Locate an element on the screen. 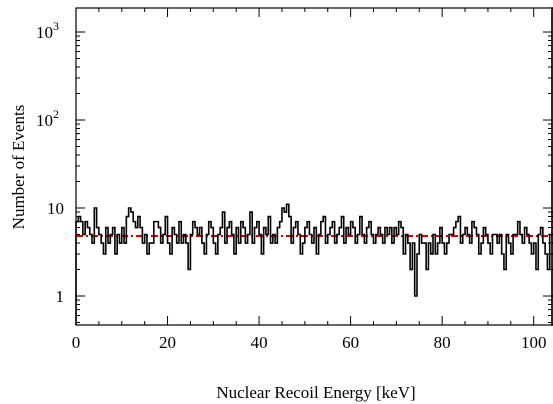  x-tick-label: 40 is located at coordinates (259, 342).